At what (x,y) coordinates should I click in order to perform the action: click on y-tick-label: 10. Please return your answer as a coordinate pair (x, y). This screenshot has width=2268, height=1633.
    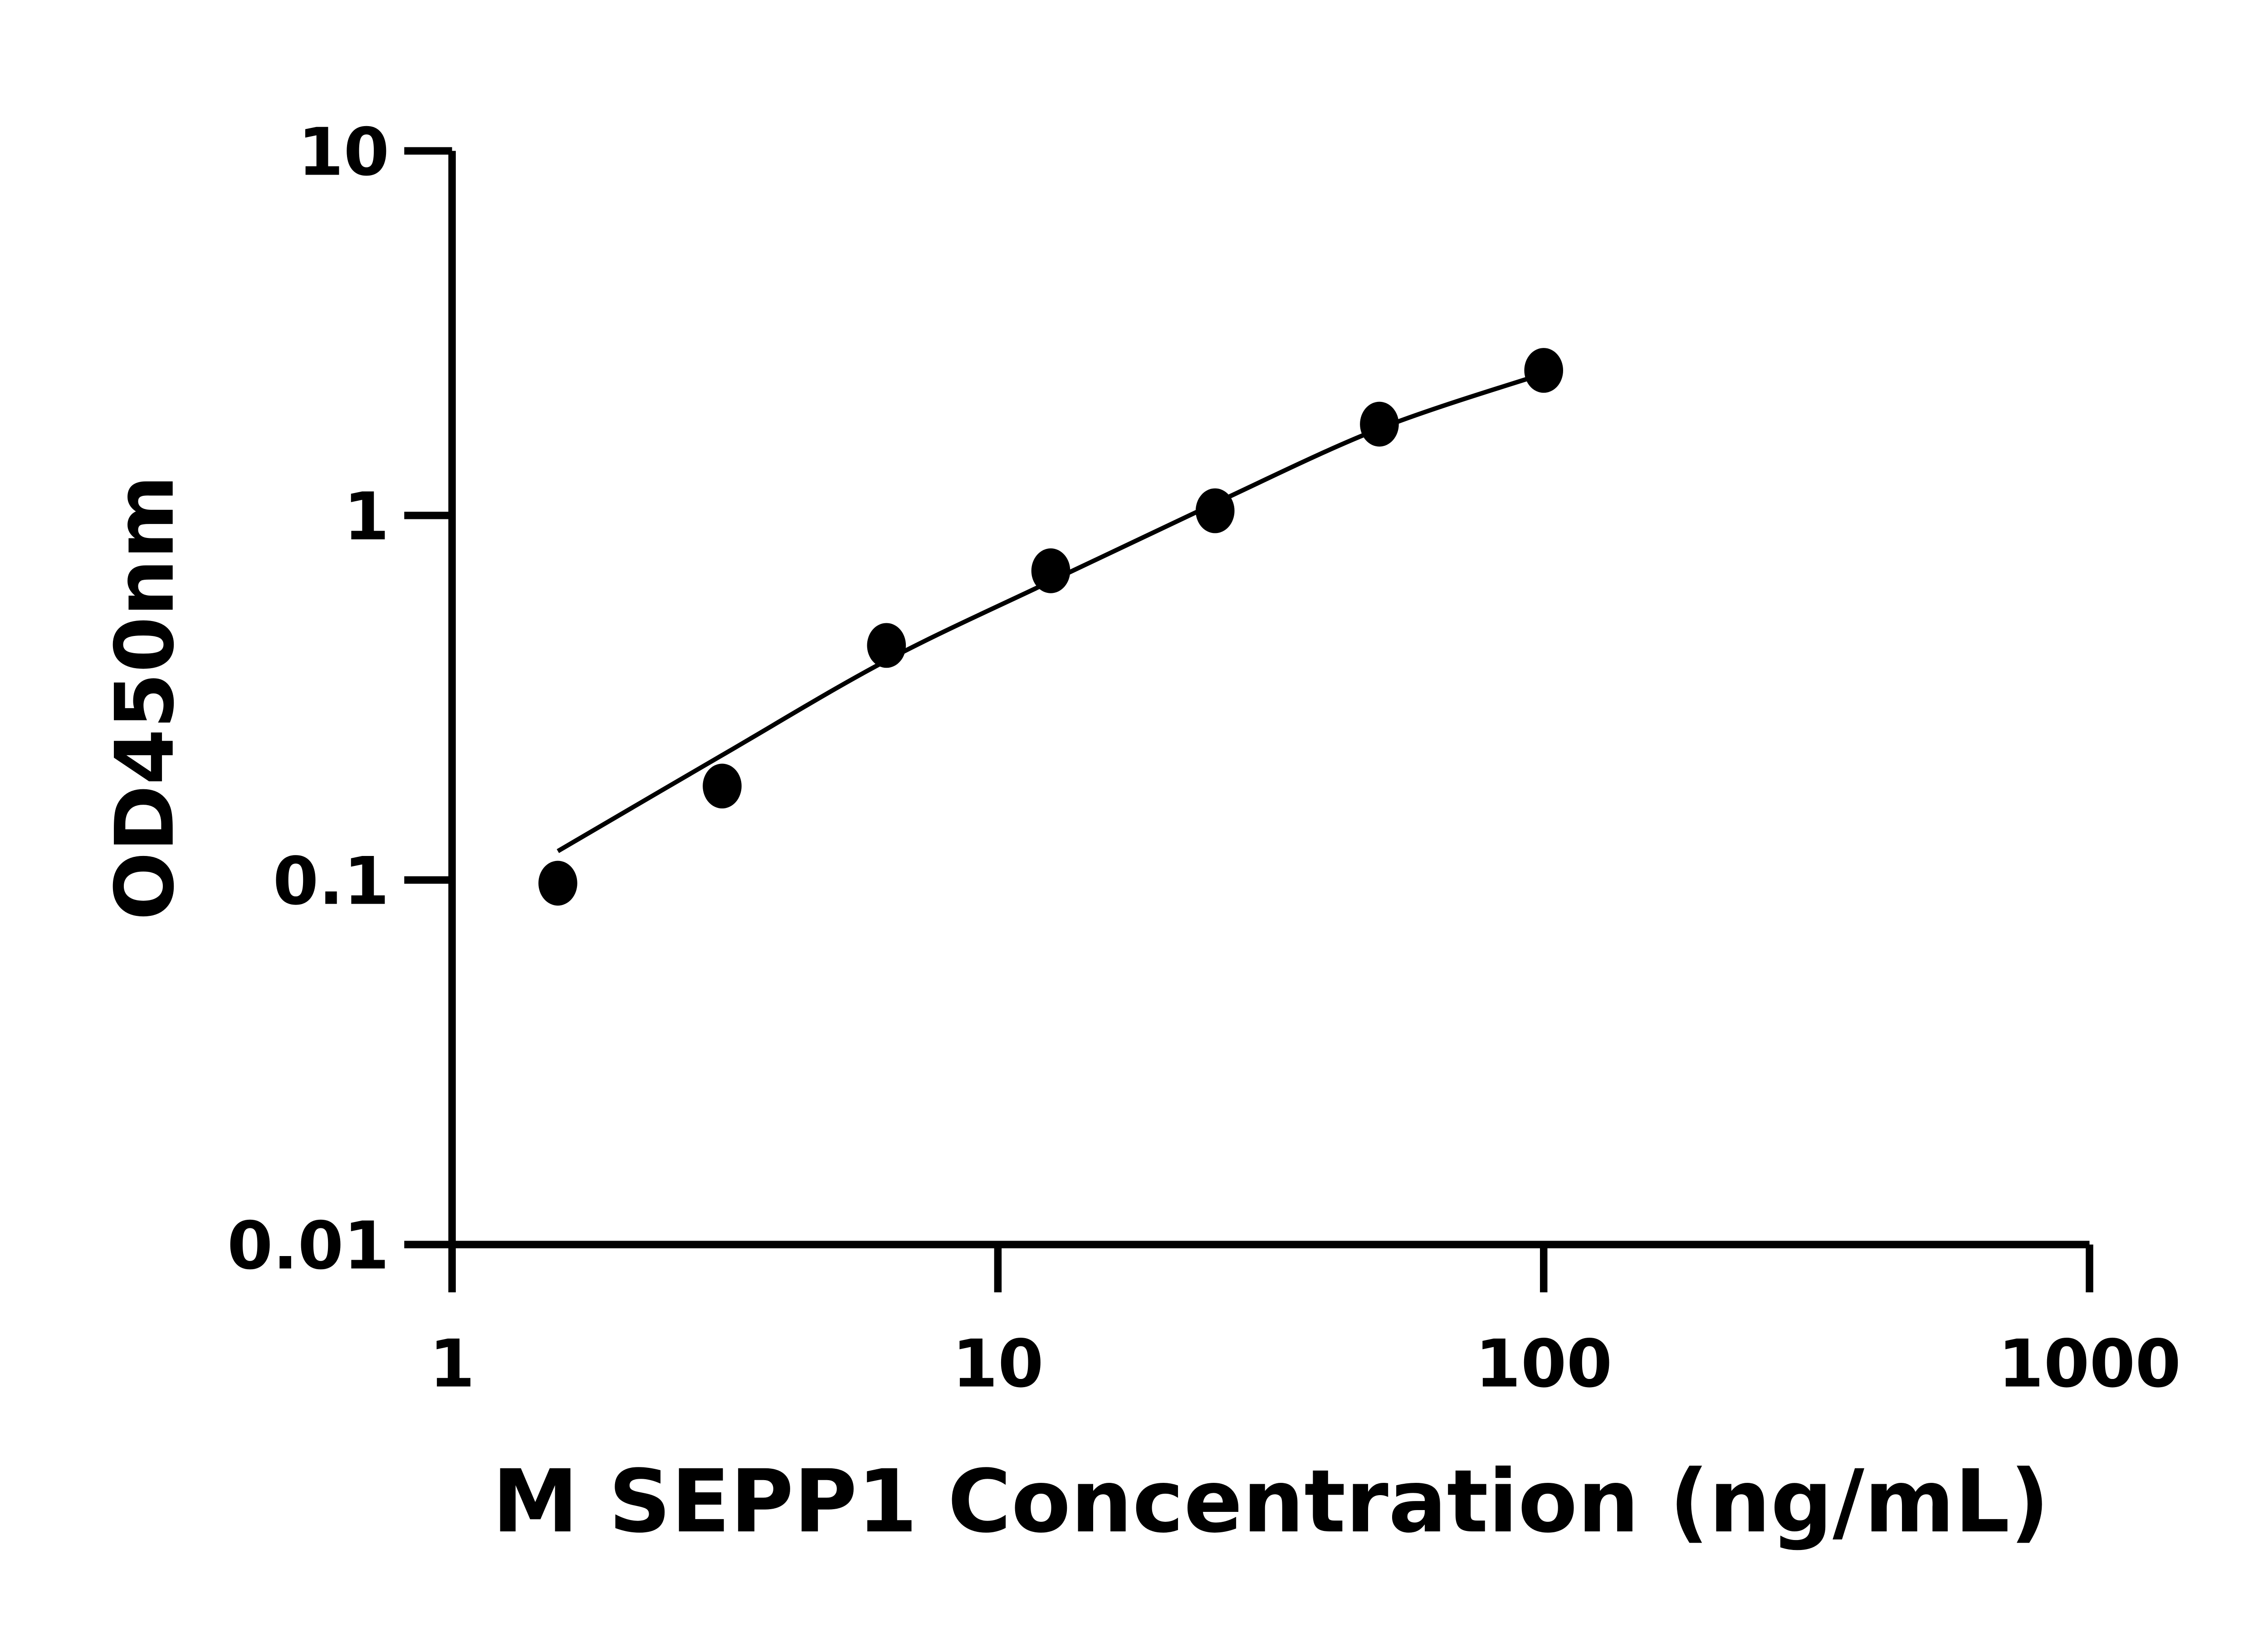
    Looking at the image, I should click on (344, 152).